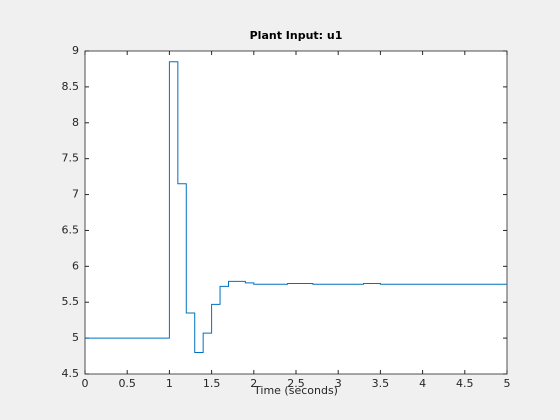  What do you see at coordinates (71, 373) in the screenshot?
I see `y-tick-label: 4.5` at bounding box center [71, 373].